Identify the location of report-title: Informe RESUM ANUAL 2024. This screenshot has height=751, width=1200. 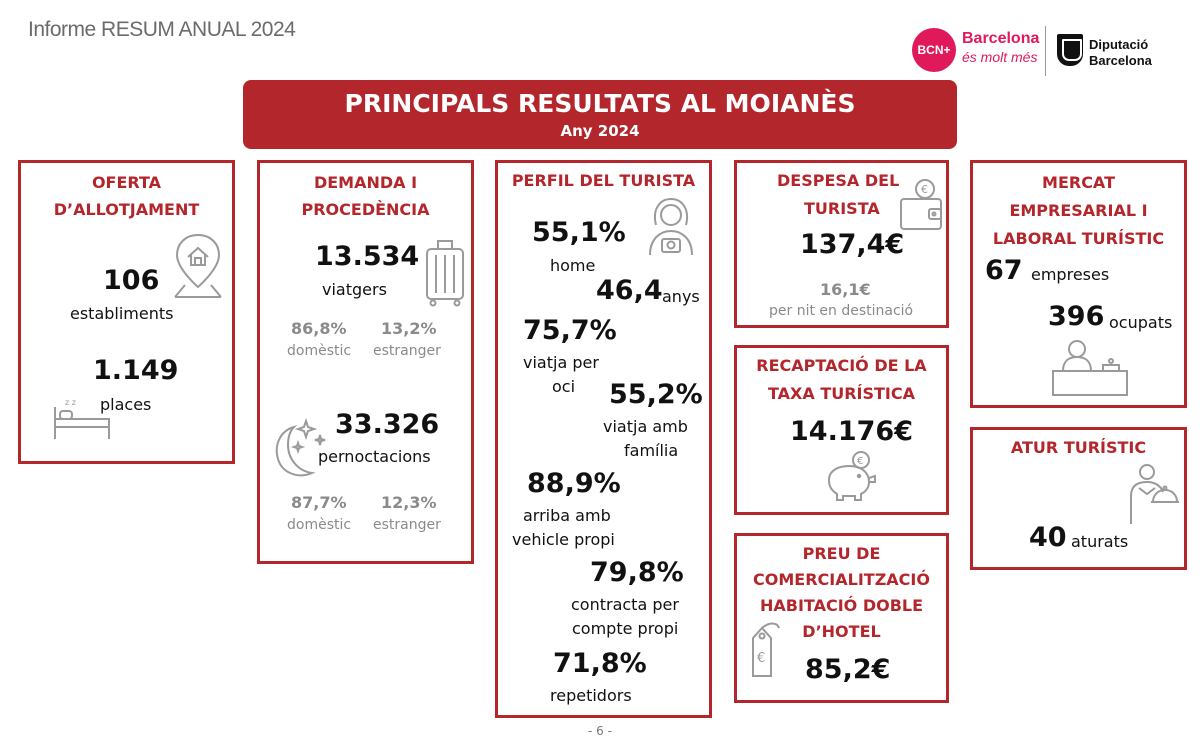
(162, 29).